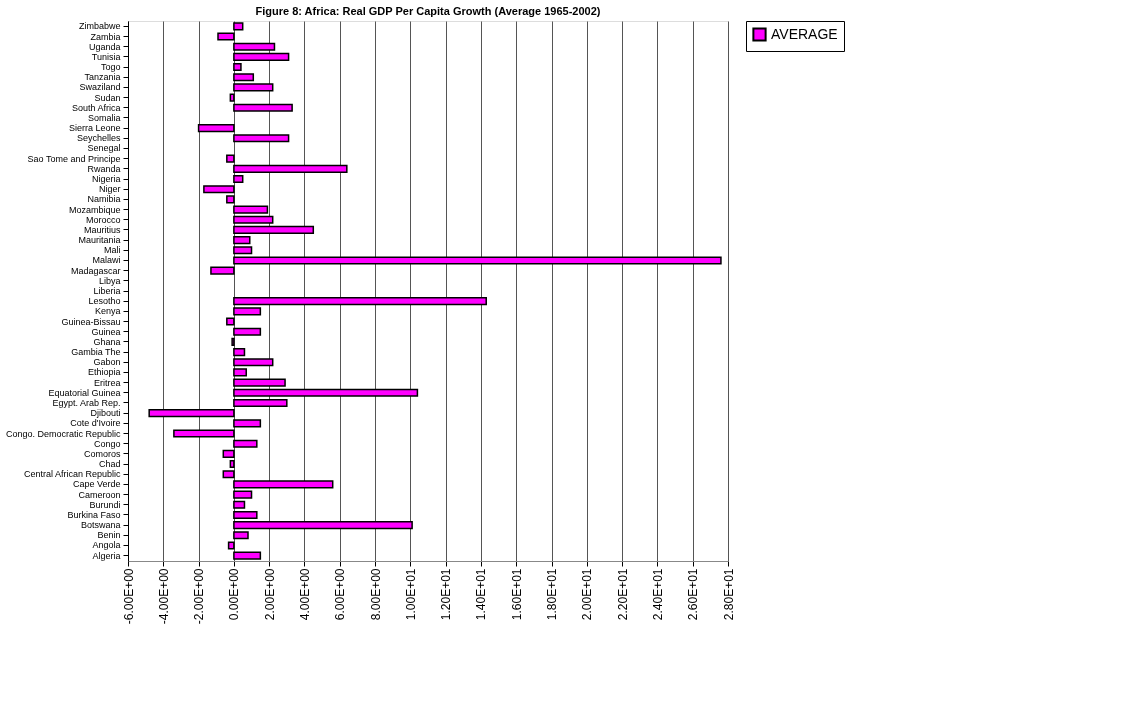 The height and width of the screenshot is (704, 1127). What do you see at coordinates (234, 594) in the screenshot?
I see `x-tick-label: 0.00E+00` at bounding box center [234, 594].